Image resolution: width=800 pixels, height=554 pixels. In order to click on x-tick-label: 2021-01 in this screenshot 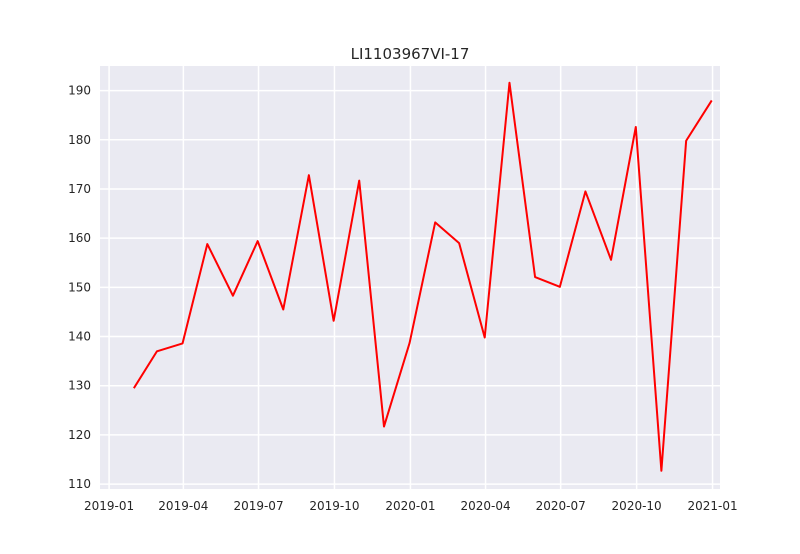, I will do `click(712, 506)`.